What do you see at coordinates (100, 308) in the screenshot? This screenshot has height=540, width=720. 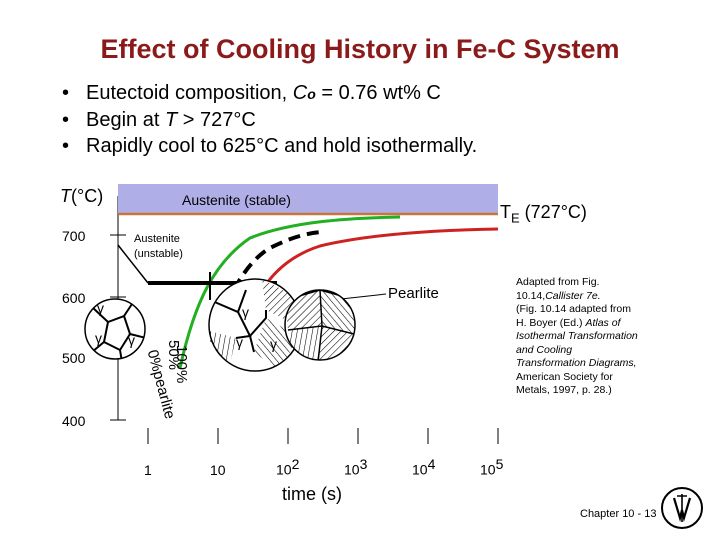 I see `gamma-label-a1: γ` at bounding box center [100, 308].